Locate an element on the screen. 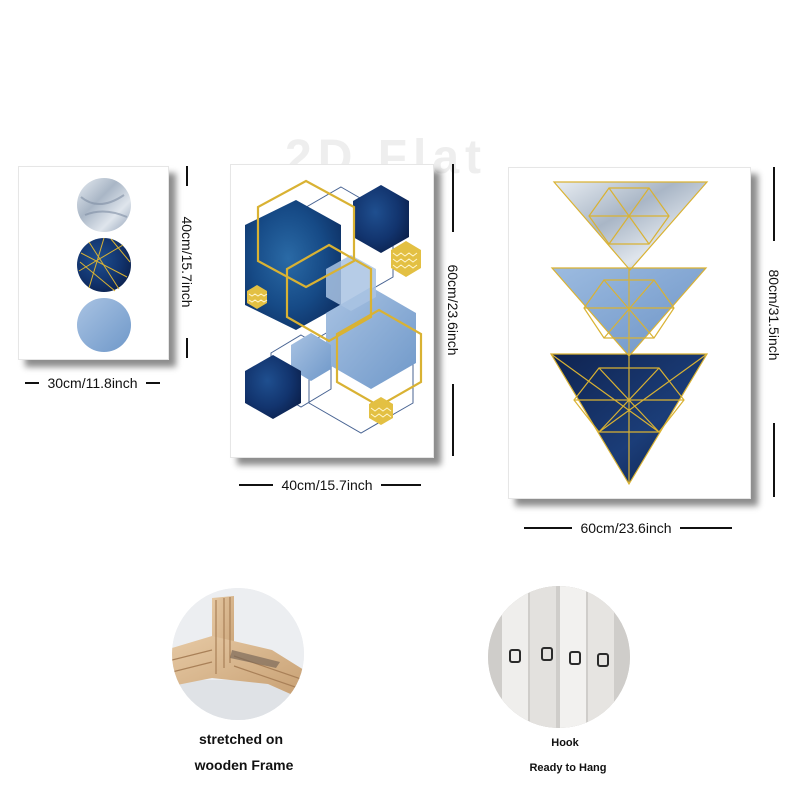 The width and height of the screenshot is (800, 800). marble-triangle is located at coordinates (630, 226).